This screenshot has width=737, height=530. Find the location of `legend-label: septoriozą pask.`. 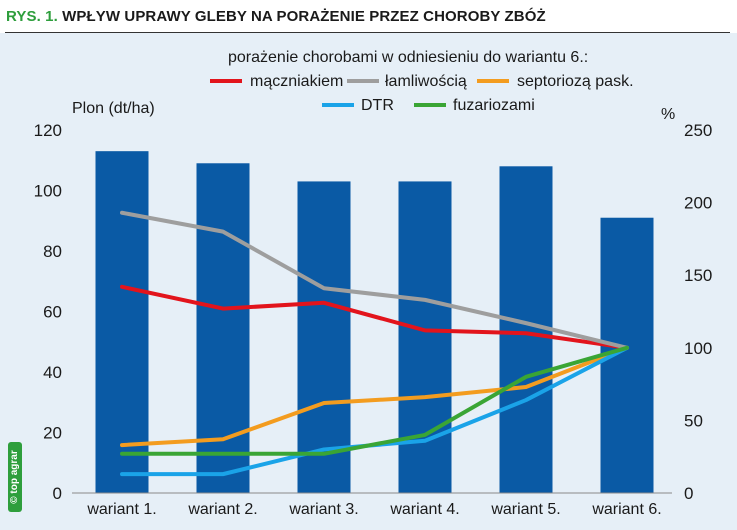

legend-label: septoriozą pask. is located at coordinates (575, 81).